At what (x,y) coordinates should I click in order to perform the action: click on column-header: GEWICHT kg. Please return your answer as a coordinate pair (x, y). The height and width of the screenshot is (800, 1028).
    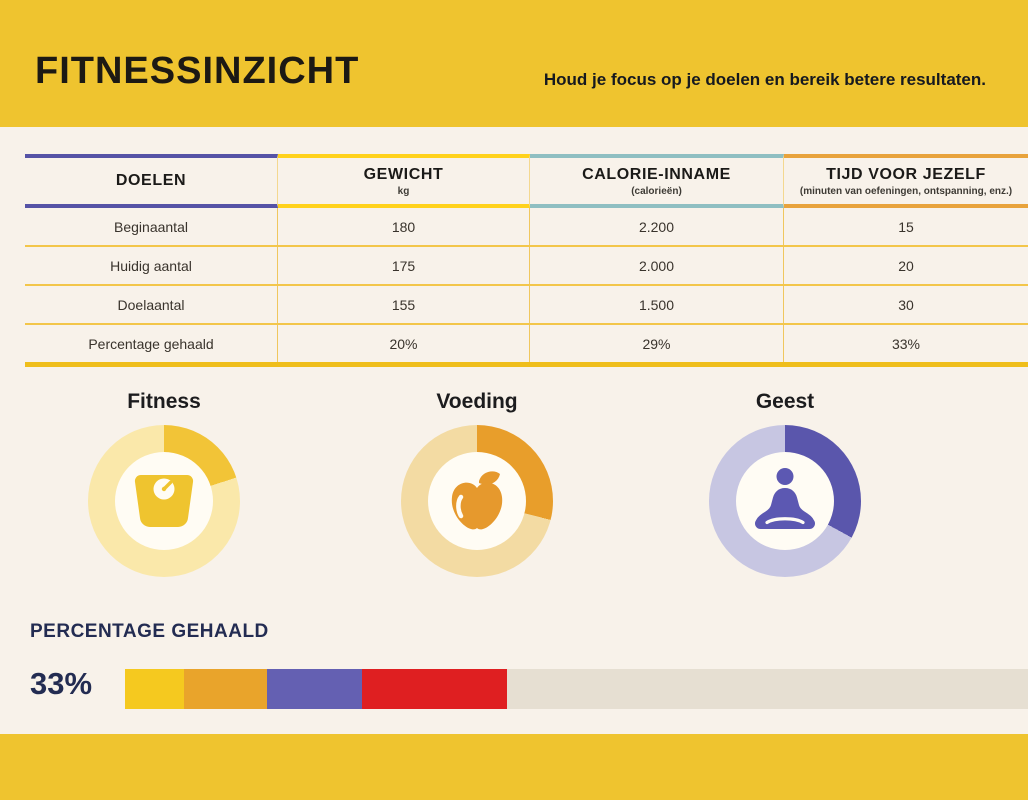
    Looking at the image, I should click on (404, 181).